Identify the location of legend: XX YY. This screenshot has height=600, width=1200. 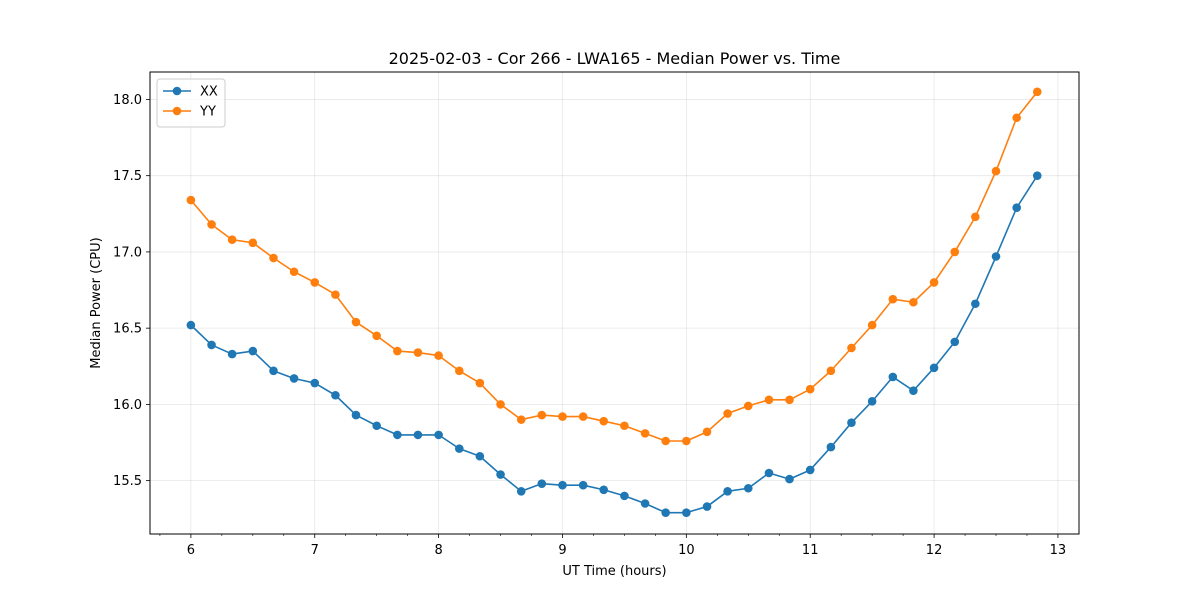
(191, 103).